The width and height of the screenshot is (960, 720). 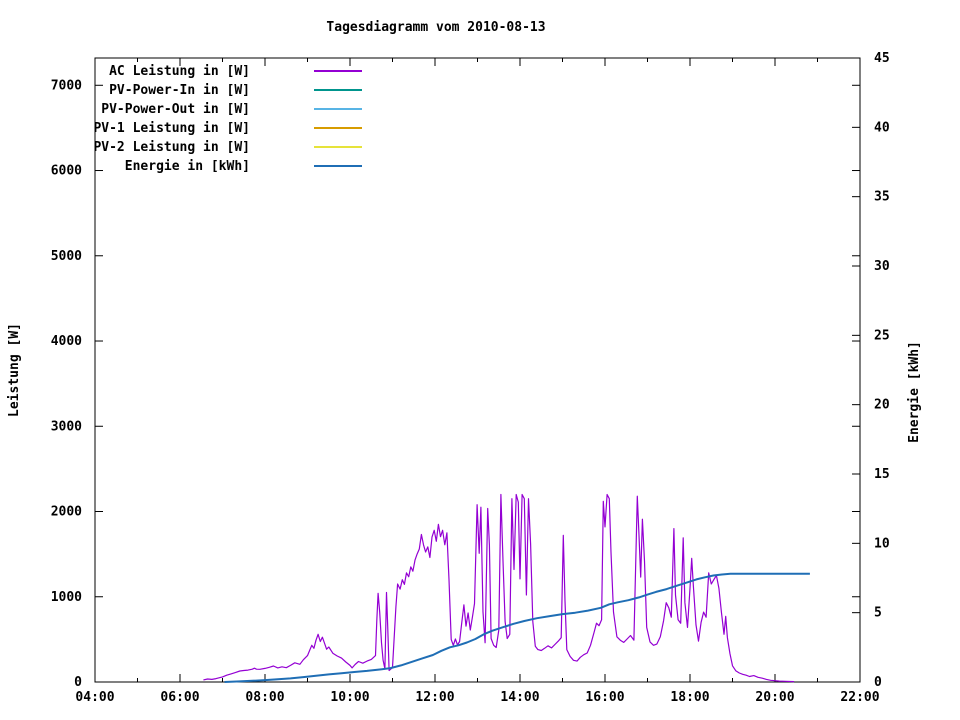 I want to click on y-tick-label: 7000, so click(x=66, y=85).